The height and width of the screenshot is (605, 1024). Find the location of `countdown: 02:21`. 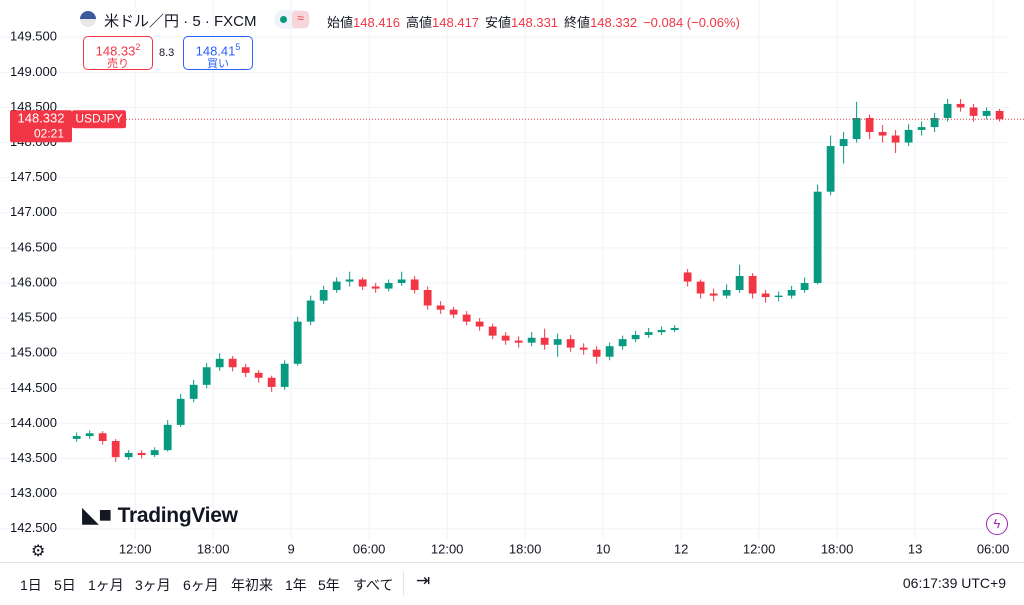

countdown: 02:21 is located at coordinates (49, 133).